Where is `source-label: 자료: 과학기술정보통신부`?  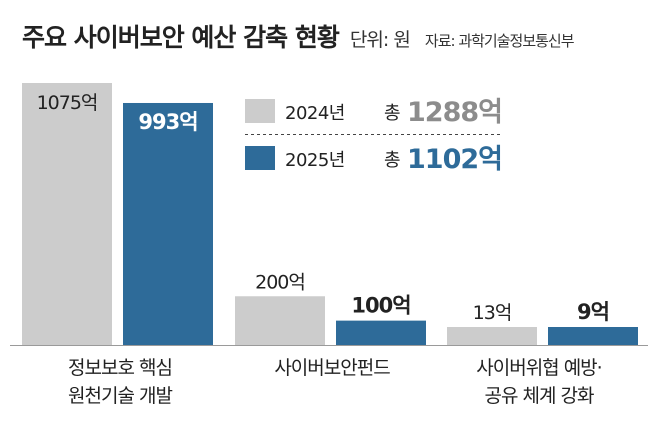
source-label: 자료: 과학기술정보통신부 is located at coordinates (499, 41).